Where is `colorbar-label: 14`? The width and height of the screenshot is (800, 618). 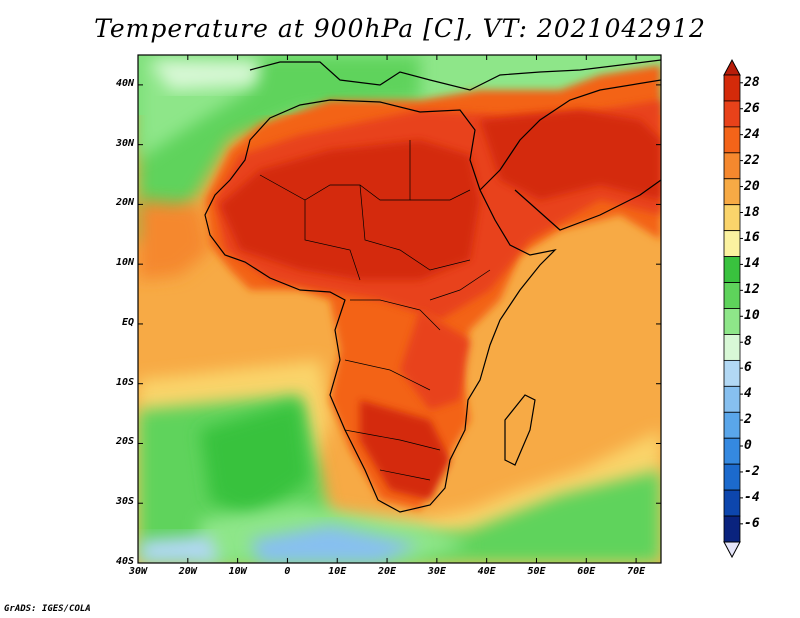 colorbar-label: 14 is located at coordinates (752, 264).